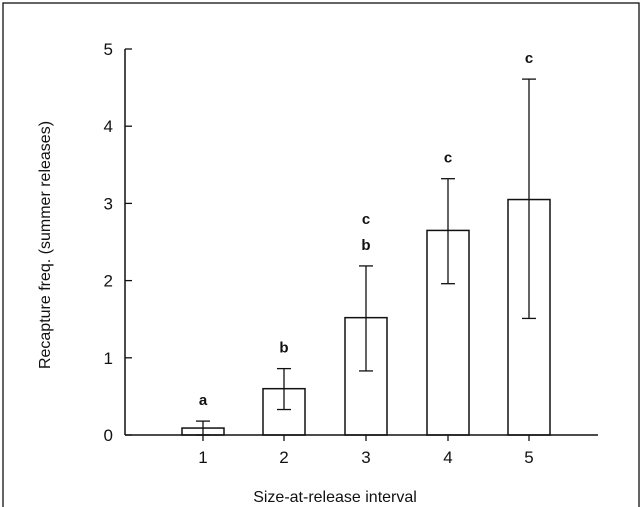 The height and width of the screenshot is (507, 642). What do you see at coordinates (528, 457) in the screenshot?
I see `x-tick-label: 5` at bounding box center [528, 457].